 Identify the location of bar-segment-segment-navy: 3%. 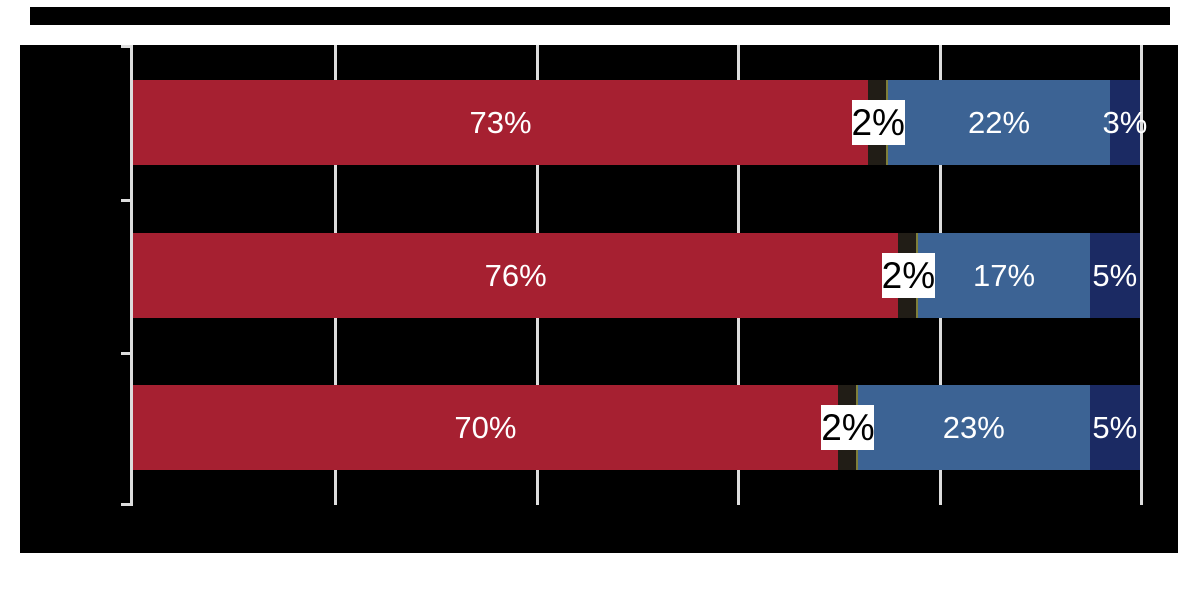
(1124, 122).